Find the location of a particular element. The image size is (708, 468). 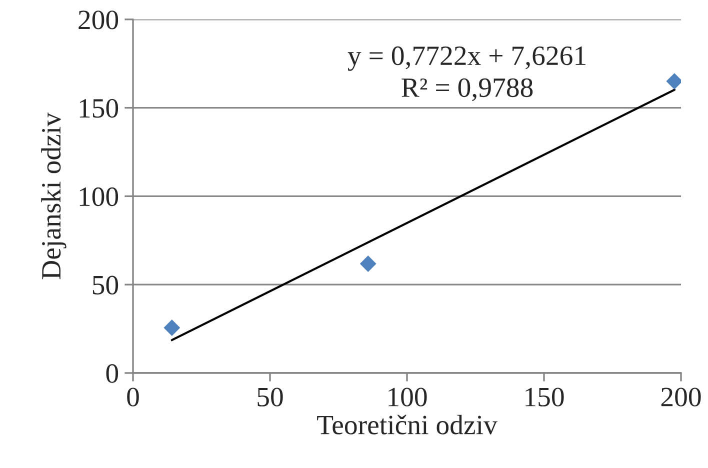

y-tick-label: 50 is located at coordinates (105, 285).